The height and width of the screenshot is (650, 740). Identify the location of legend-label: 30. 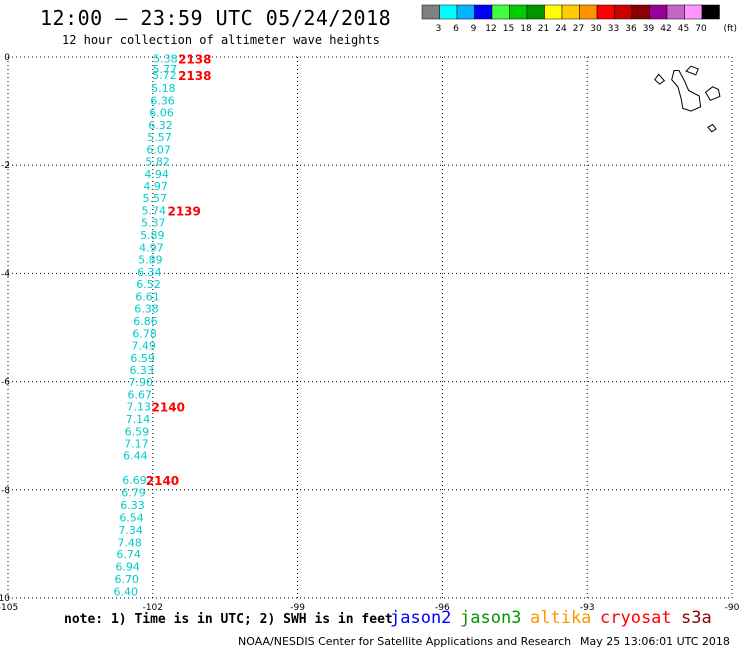
(596, 29).